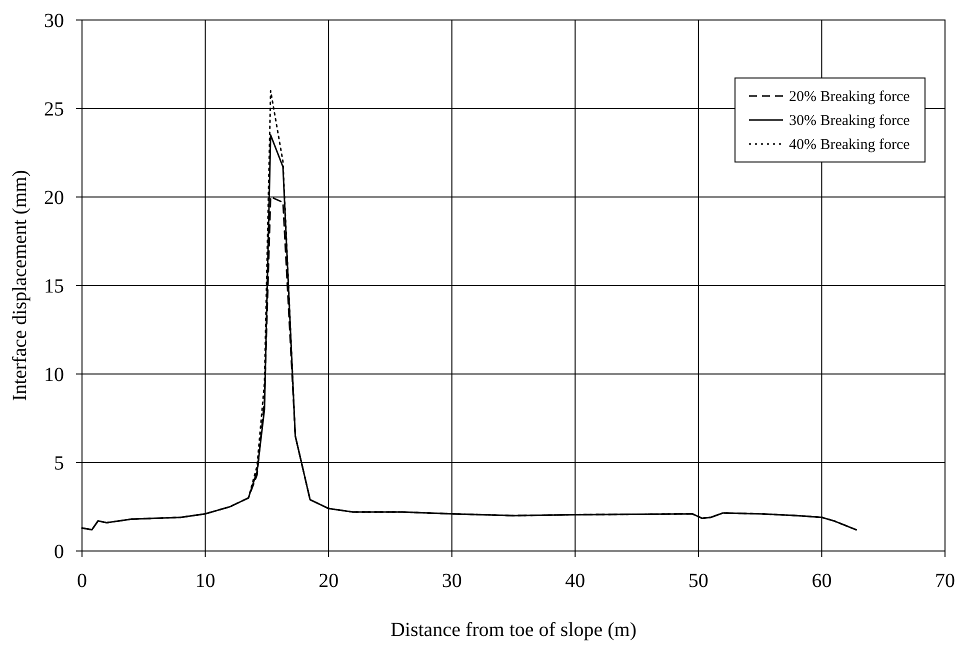 The image size is (960, 648). What do you see at coordinates (20, 285) in the screenshot?
I see `y-axis-title: Interface displacement (mm)` at bounding box center [20, 285].